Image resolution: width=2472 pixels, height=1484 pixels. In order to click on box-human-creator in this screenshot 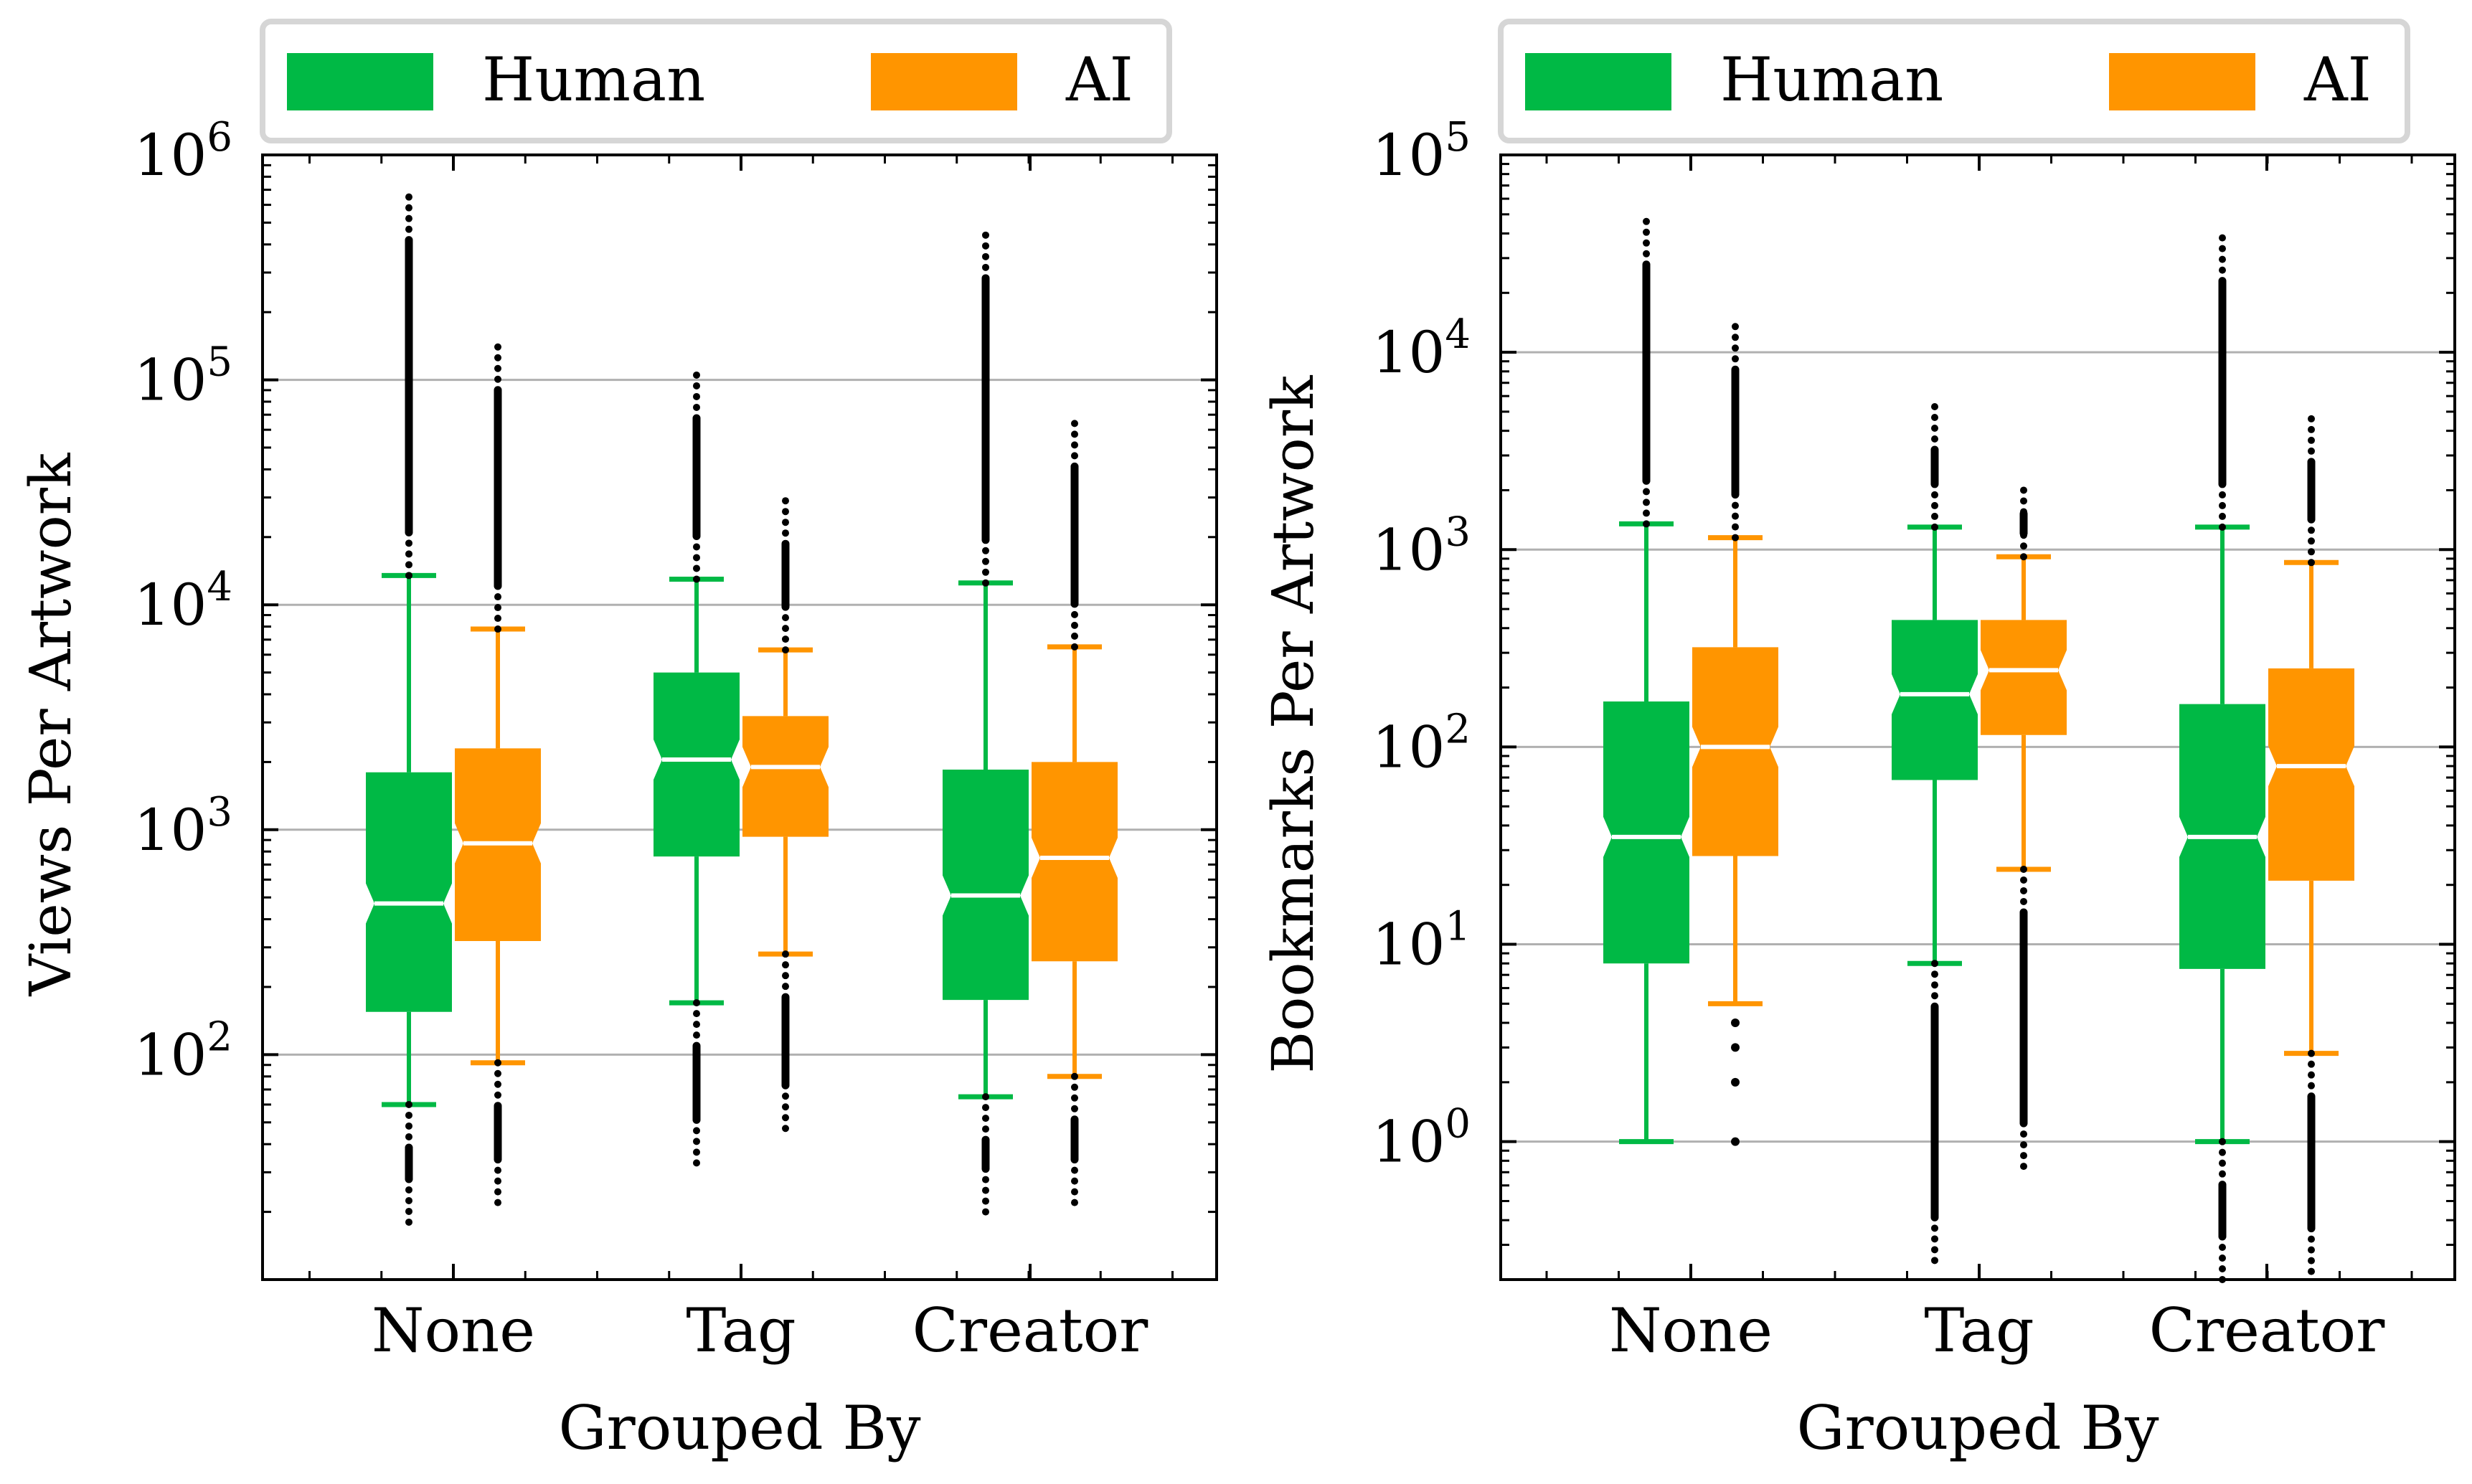, I will do `click(986, 723)`.